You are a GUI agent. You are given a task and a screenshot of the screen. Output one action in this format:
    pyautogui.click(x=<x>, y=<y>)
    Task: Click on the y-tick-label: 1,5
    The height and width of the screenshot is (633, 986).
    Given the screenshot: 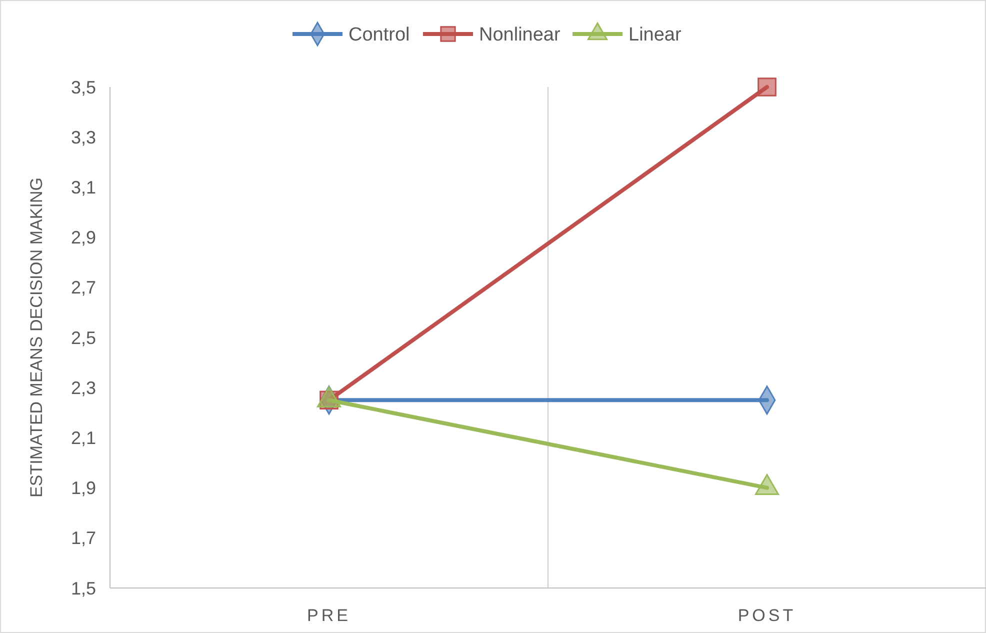 What is the action you would take?
    pyautogui.click(x=83, y=588)
    